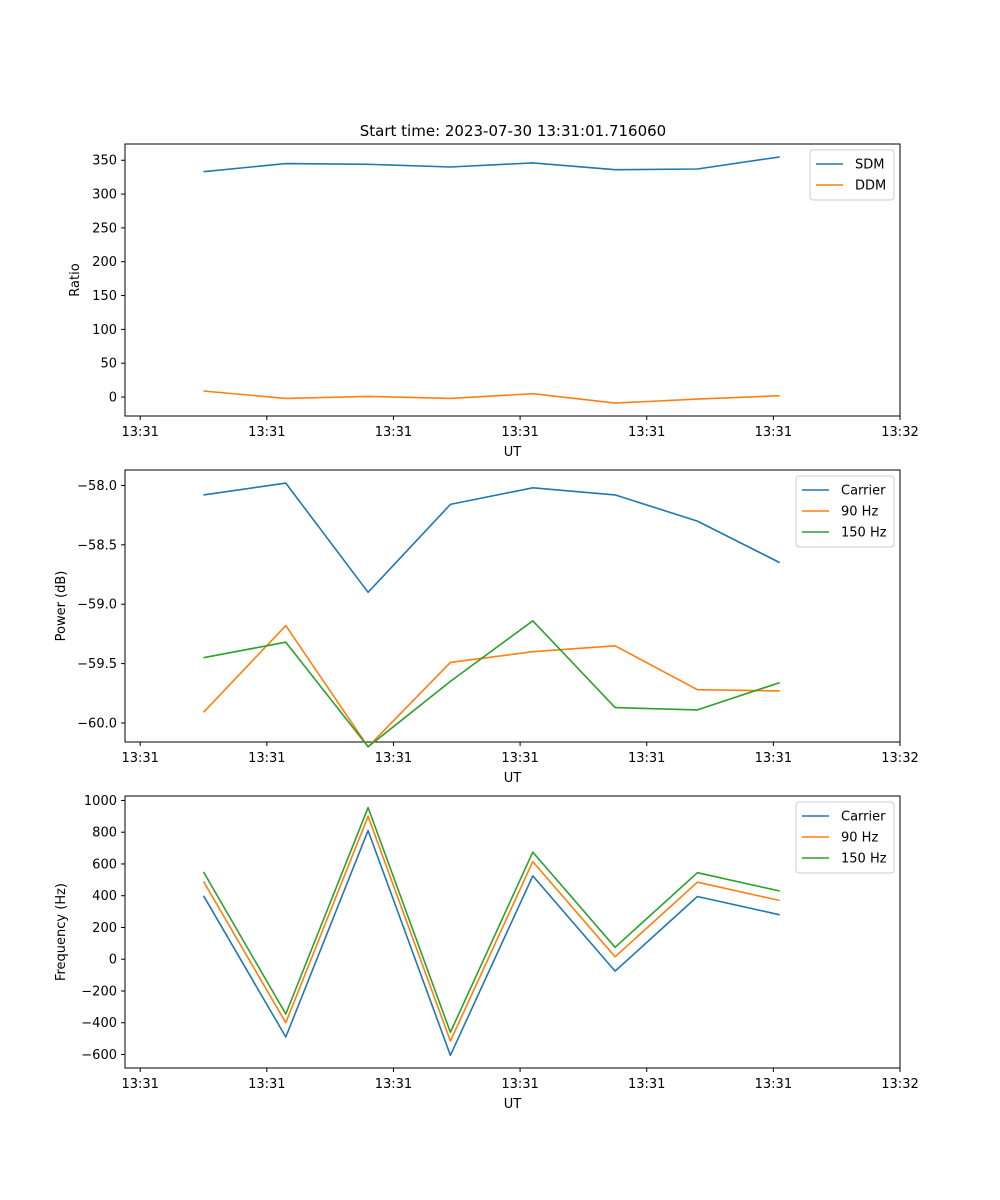 The image size is (1000, 1200). What do you see at coordinates (113, 398) in the screenshot?
I see `ratio-y-tick-label: 0` at bounding box center [113, 398].